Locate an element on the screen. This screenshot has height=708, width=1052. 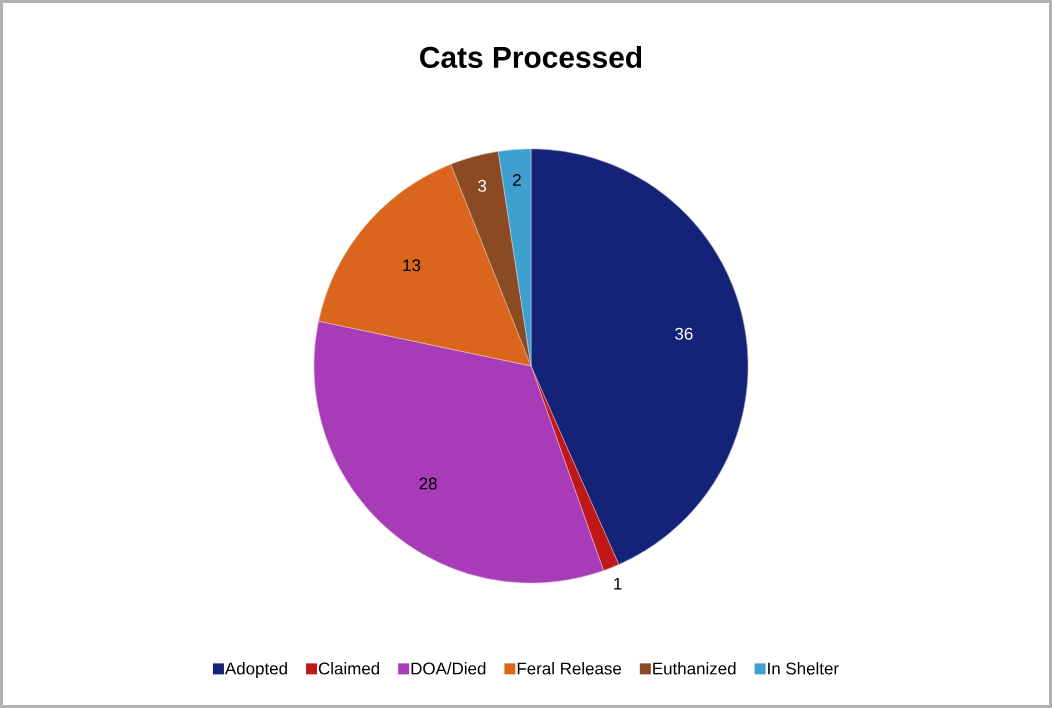
chart-title: Cats Processed is located at coordinates (531, 57).